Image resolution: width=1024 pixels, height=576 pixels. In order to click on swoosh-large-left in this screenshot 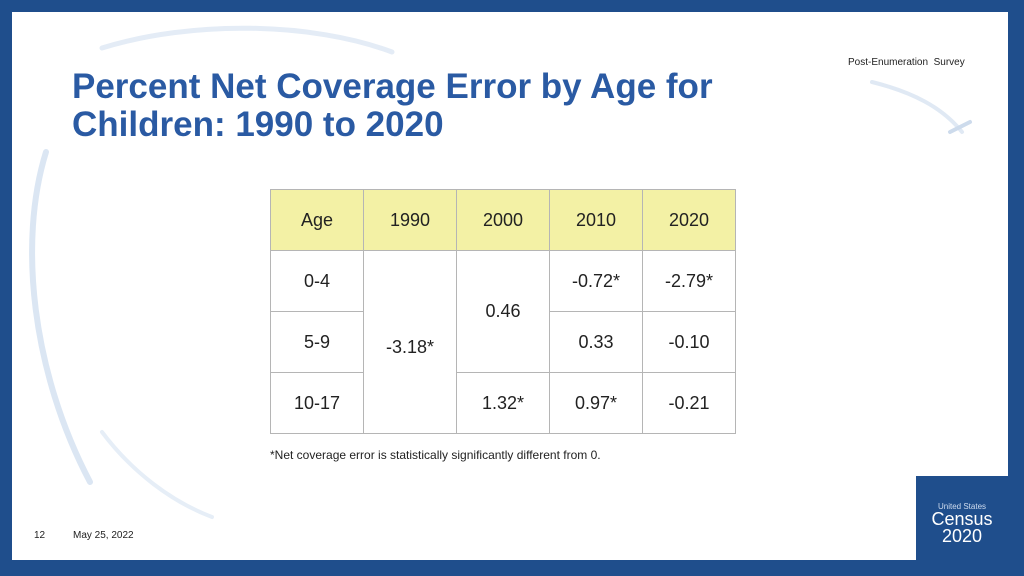, I will do `click(61, 317)`.